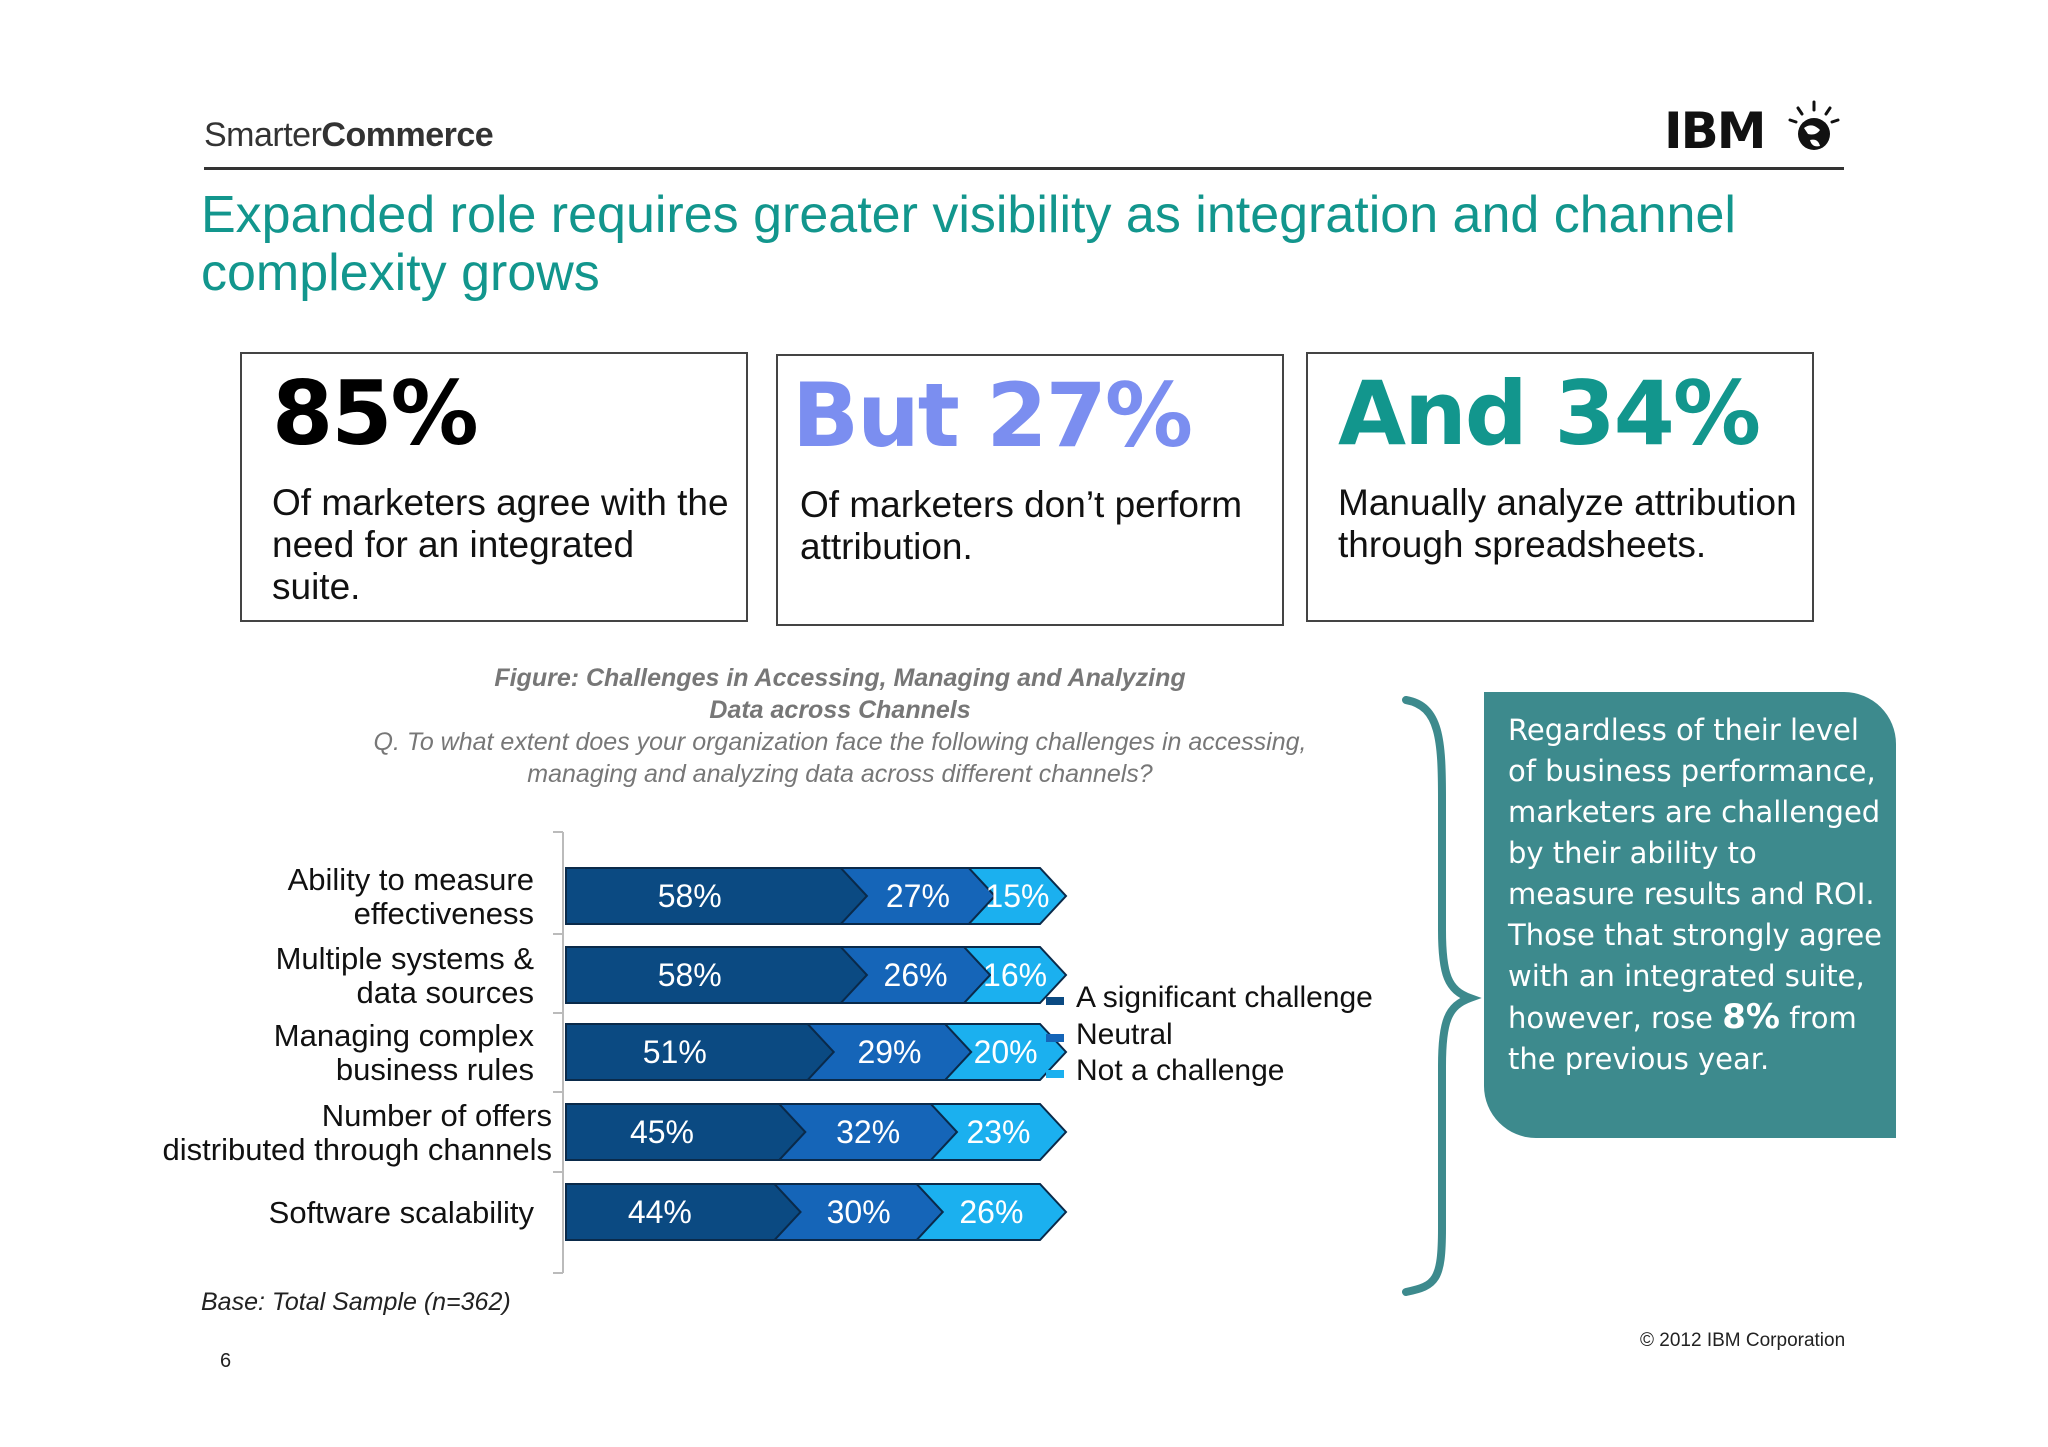 The height and width of the screenshot is (1447, 2048). What do you see at coordinates (1814, 125) in the screenshot?
I see `ibm-globe-icon` at bounding box center [1814, 125].